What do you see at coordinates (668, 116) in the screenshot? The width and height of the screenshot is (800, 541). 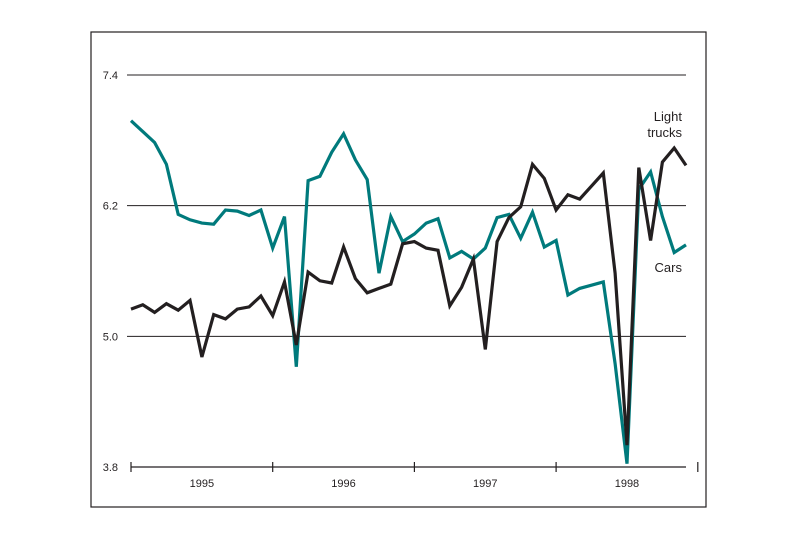 I see `series-label-light-trucks-line1: Light` at bounding box center [668, 116].